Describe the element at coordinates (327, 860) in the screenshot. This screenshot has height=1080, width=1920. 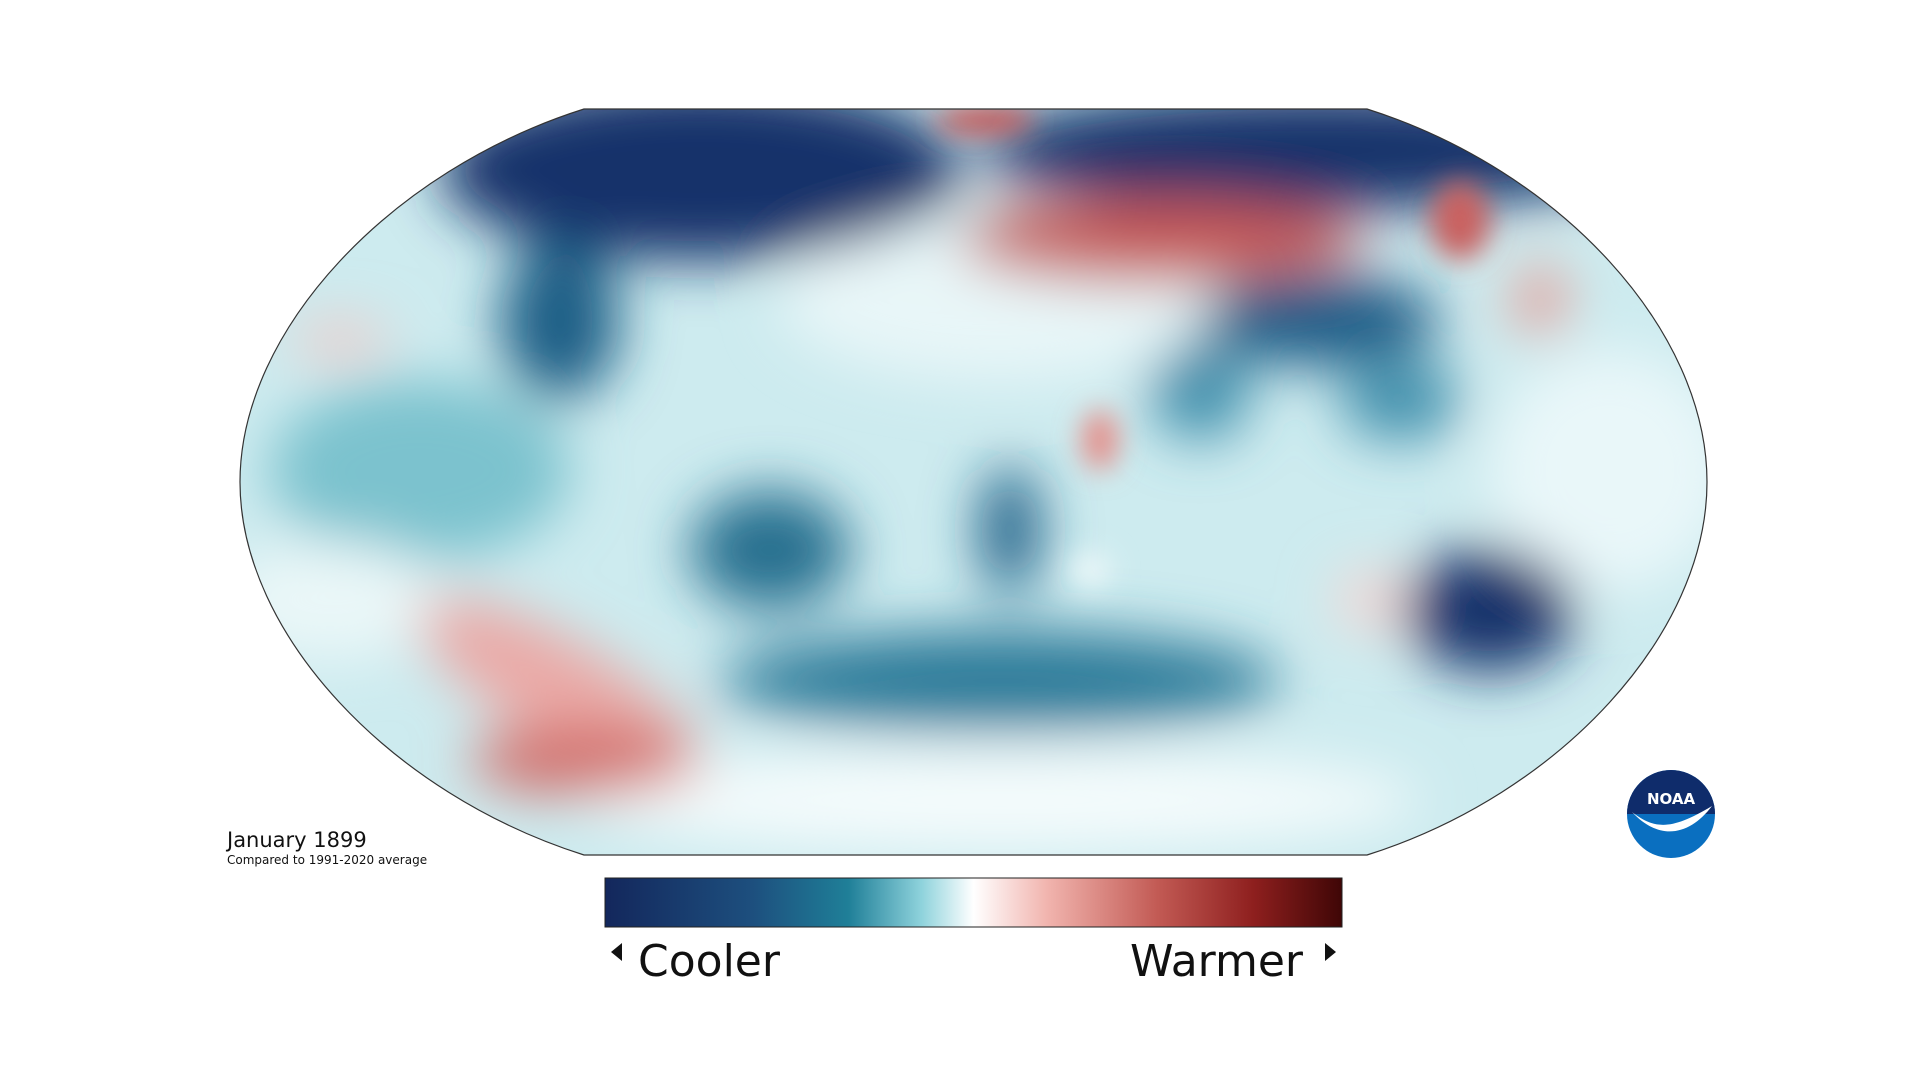
I see `map-subtitle: Compared to 1991-2020 average` at that location.